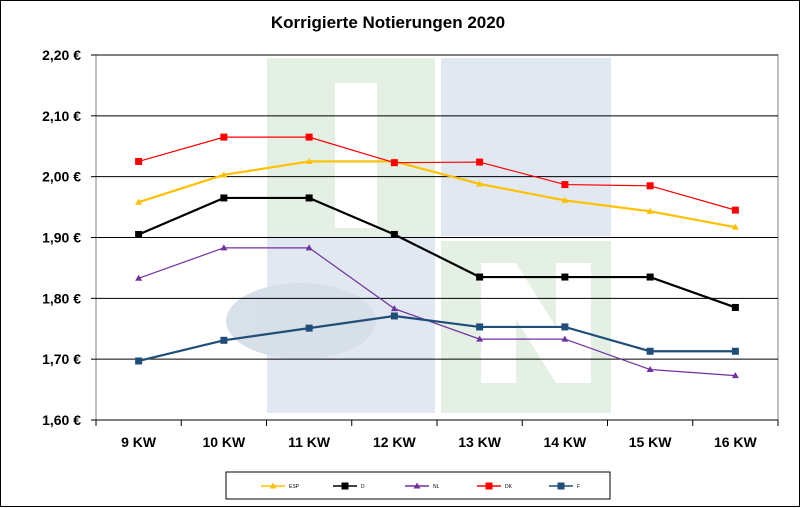 Image resolution: width=800 pixels, height=508 pixels. Describe the element at coordinates (536, 323) in the screenshot. I see `watermark-diagonal-shape` at that location.